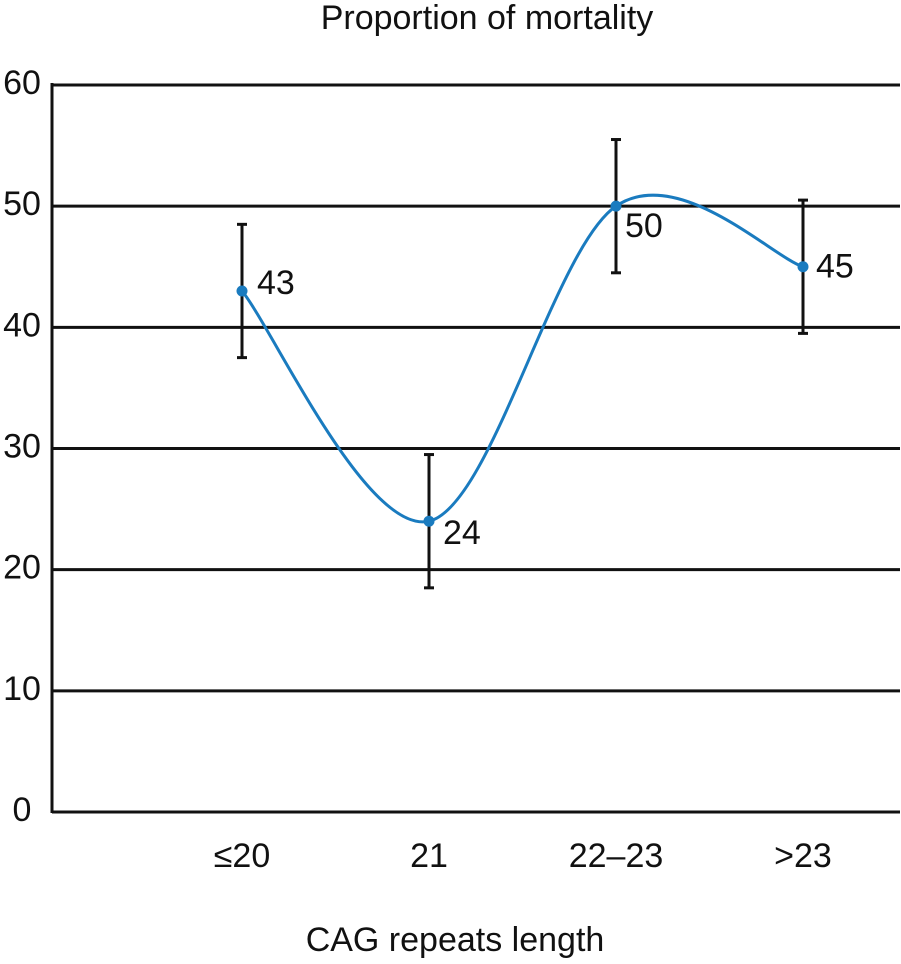 Image resolution: width=901 pixels, height=964 pixels. I want to click on y-tick-label: 0, so click(22, 810).